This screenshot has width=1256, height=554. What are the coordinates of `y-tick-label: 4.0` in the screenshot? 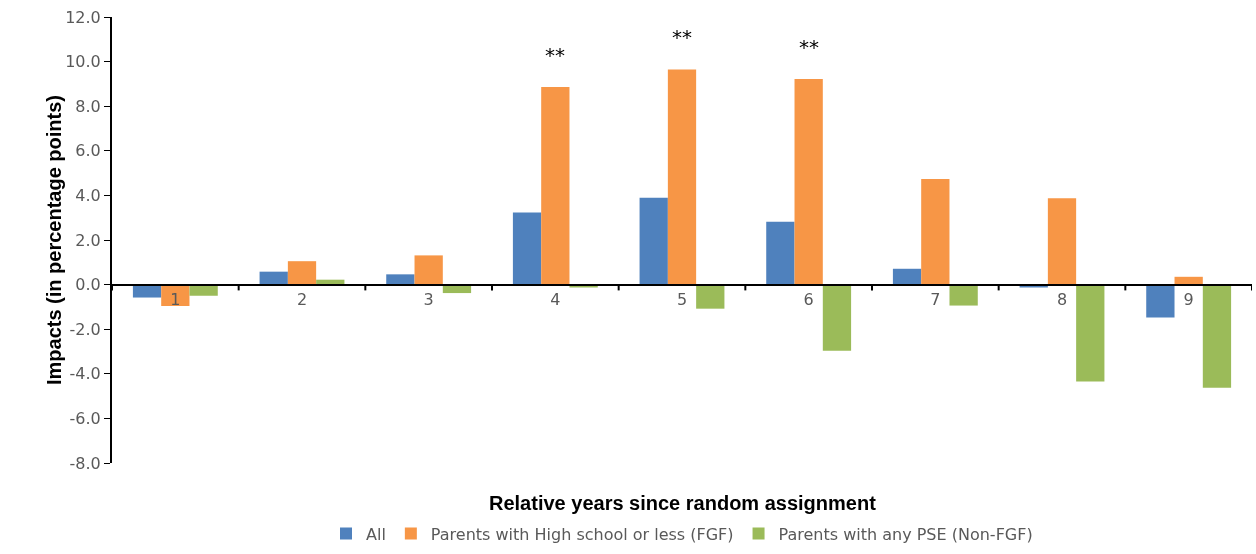 It's located at (88, 195).